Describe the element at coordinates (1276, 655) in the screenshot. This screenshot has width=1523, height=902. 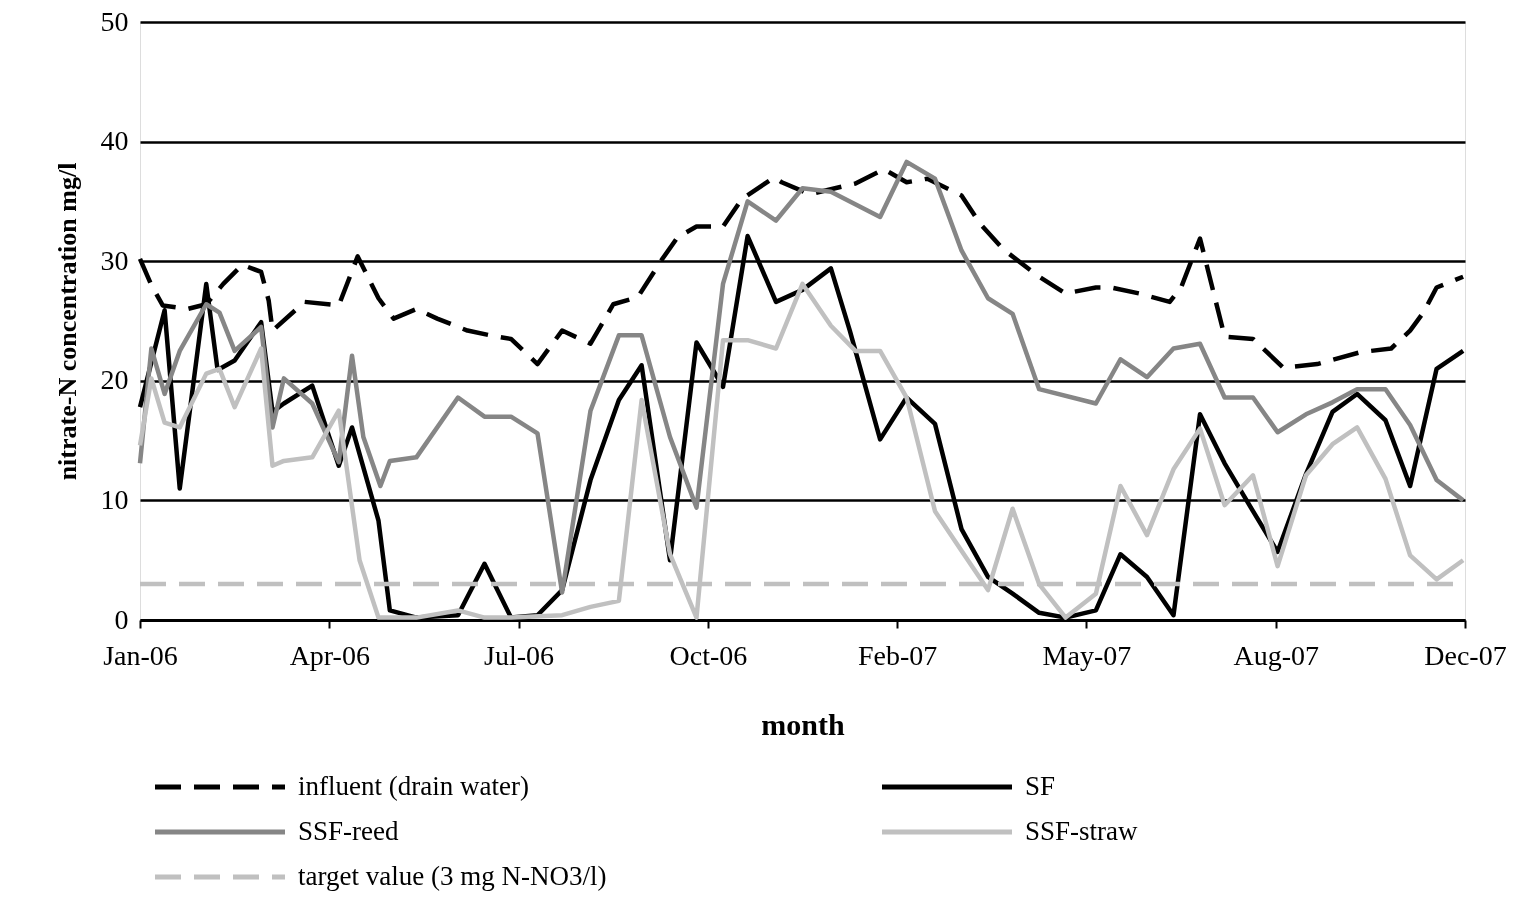
I see `x-tick-label: Aug-07` at that location.